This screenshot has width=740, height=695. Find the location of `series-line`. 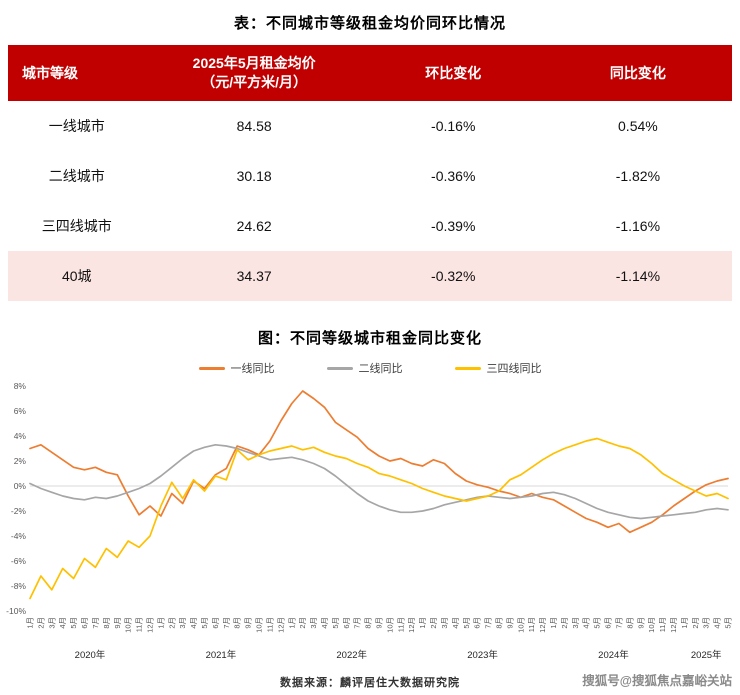

series-line is located at coordinates (379, 481).